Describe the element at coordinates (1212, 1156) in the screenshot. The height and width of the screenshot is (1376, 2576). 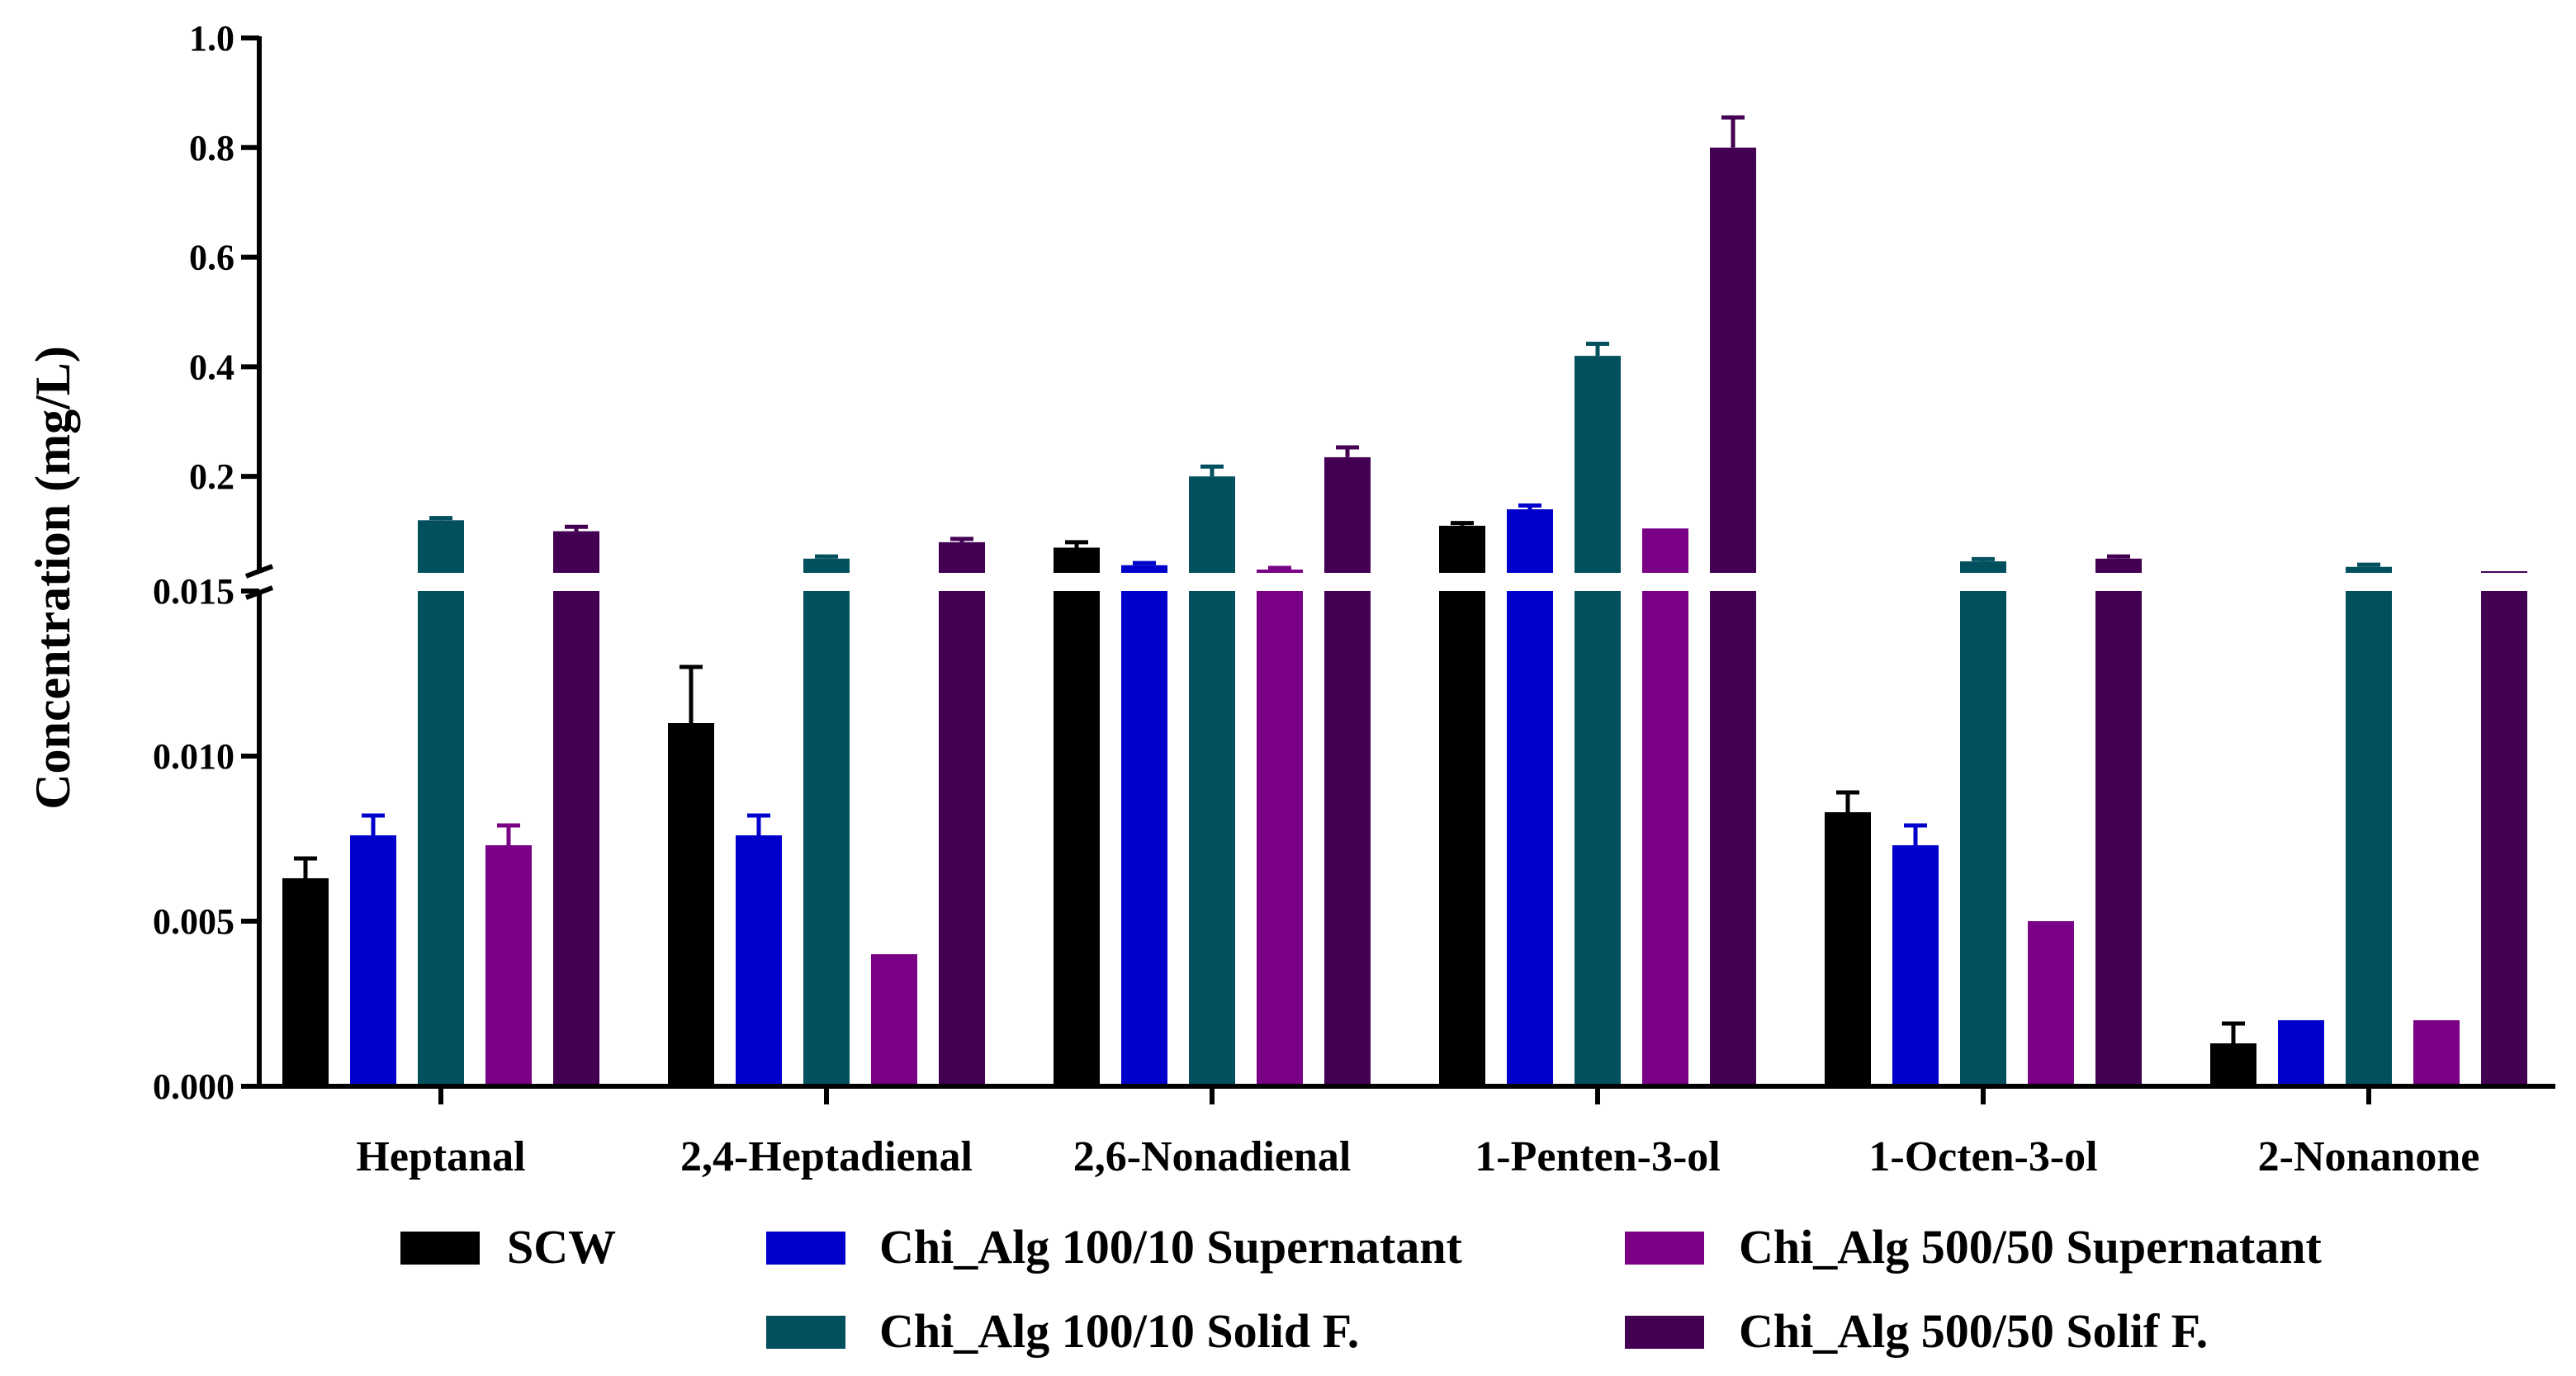
I see `x-category-label-3: 2,6-Nonadienal` at that location.